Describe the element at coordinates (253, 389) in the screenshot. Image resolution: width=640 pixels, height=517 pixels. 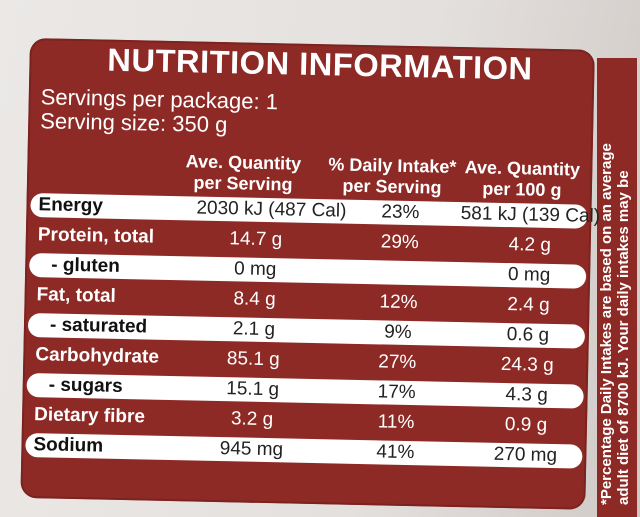
I see `per-serving-value: 15.1 g` at that location.